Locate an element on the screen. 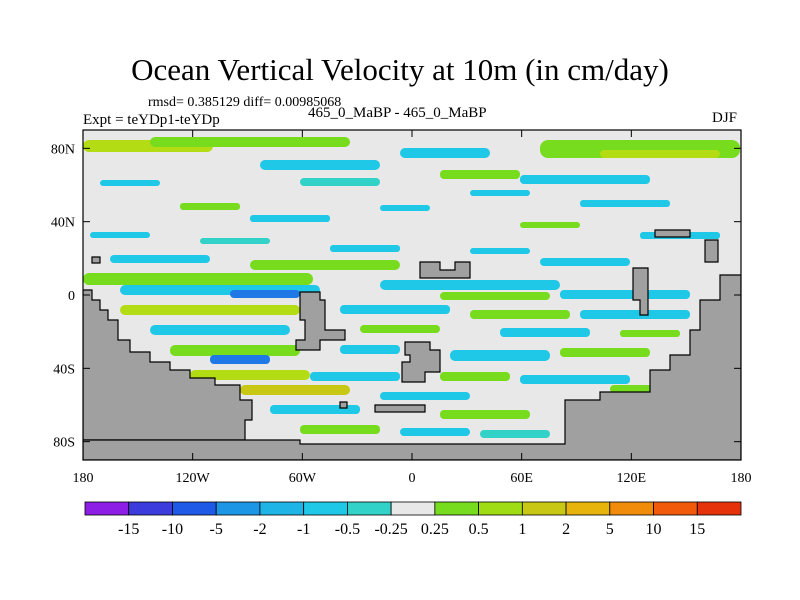  colorbar-label: 15 is located at coordinates (697, 529).